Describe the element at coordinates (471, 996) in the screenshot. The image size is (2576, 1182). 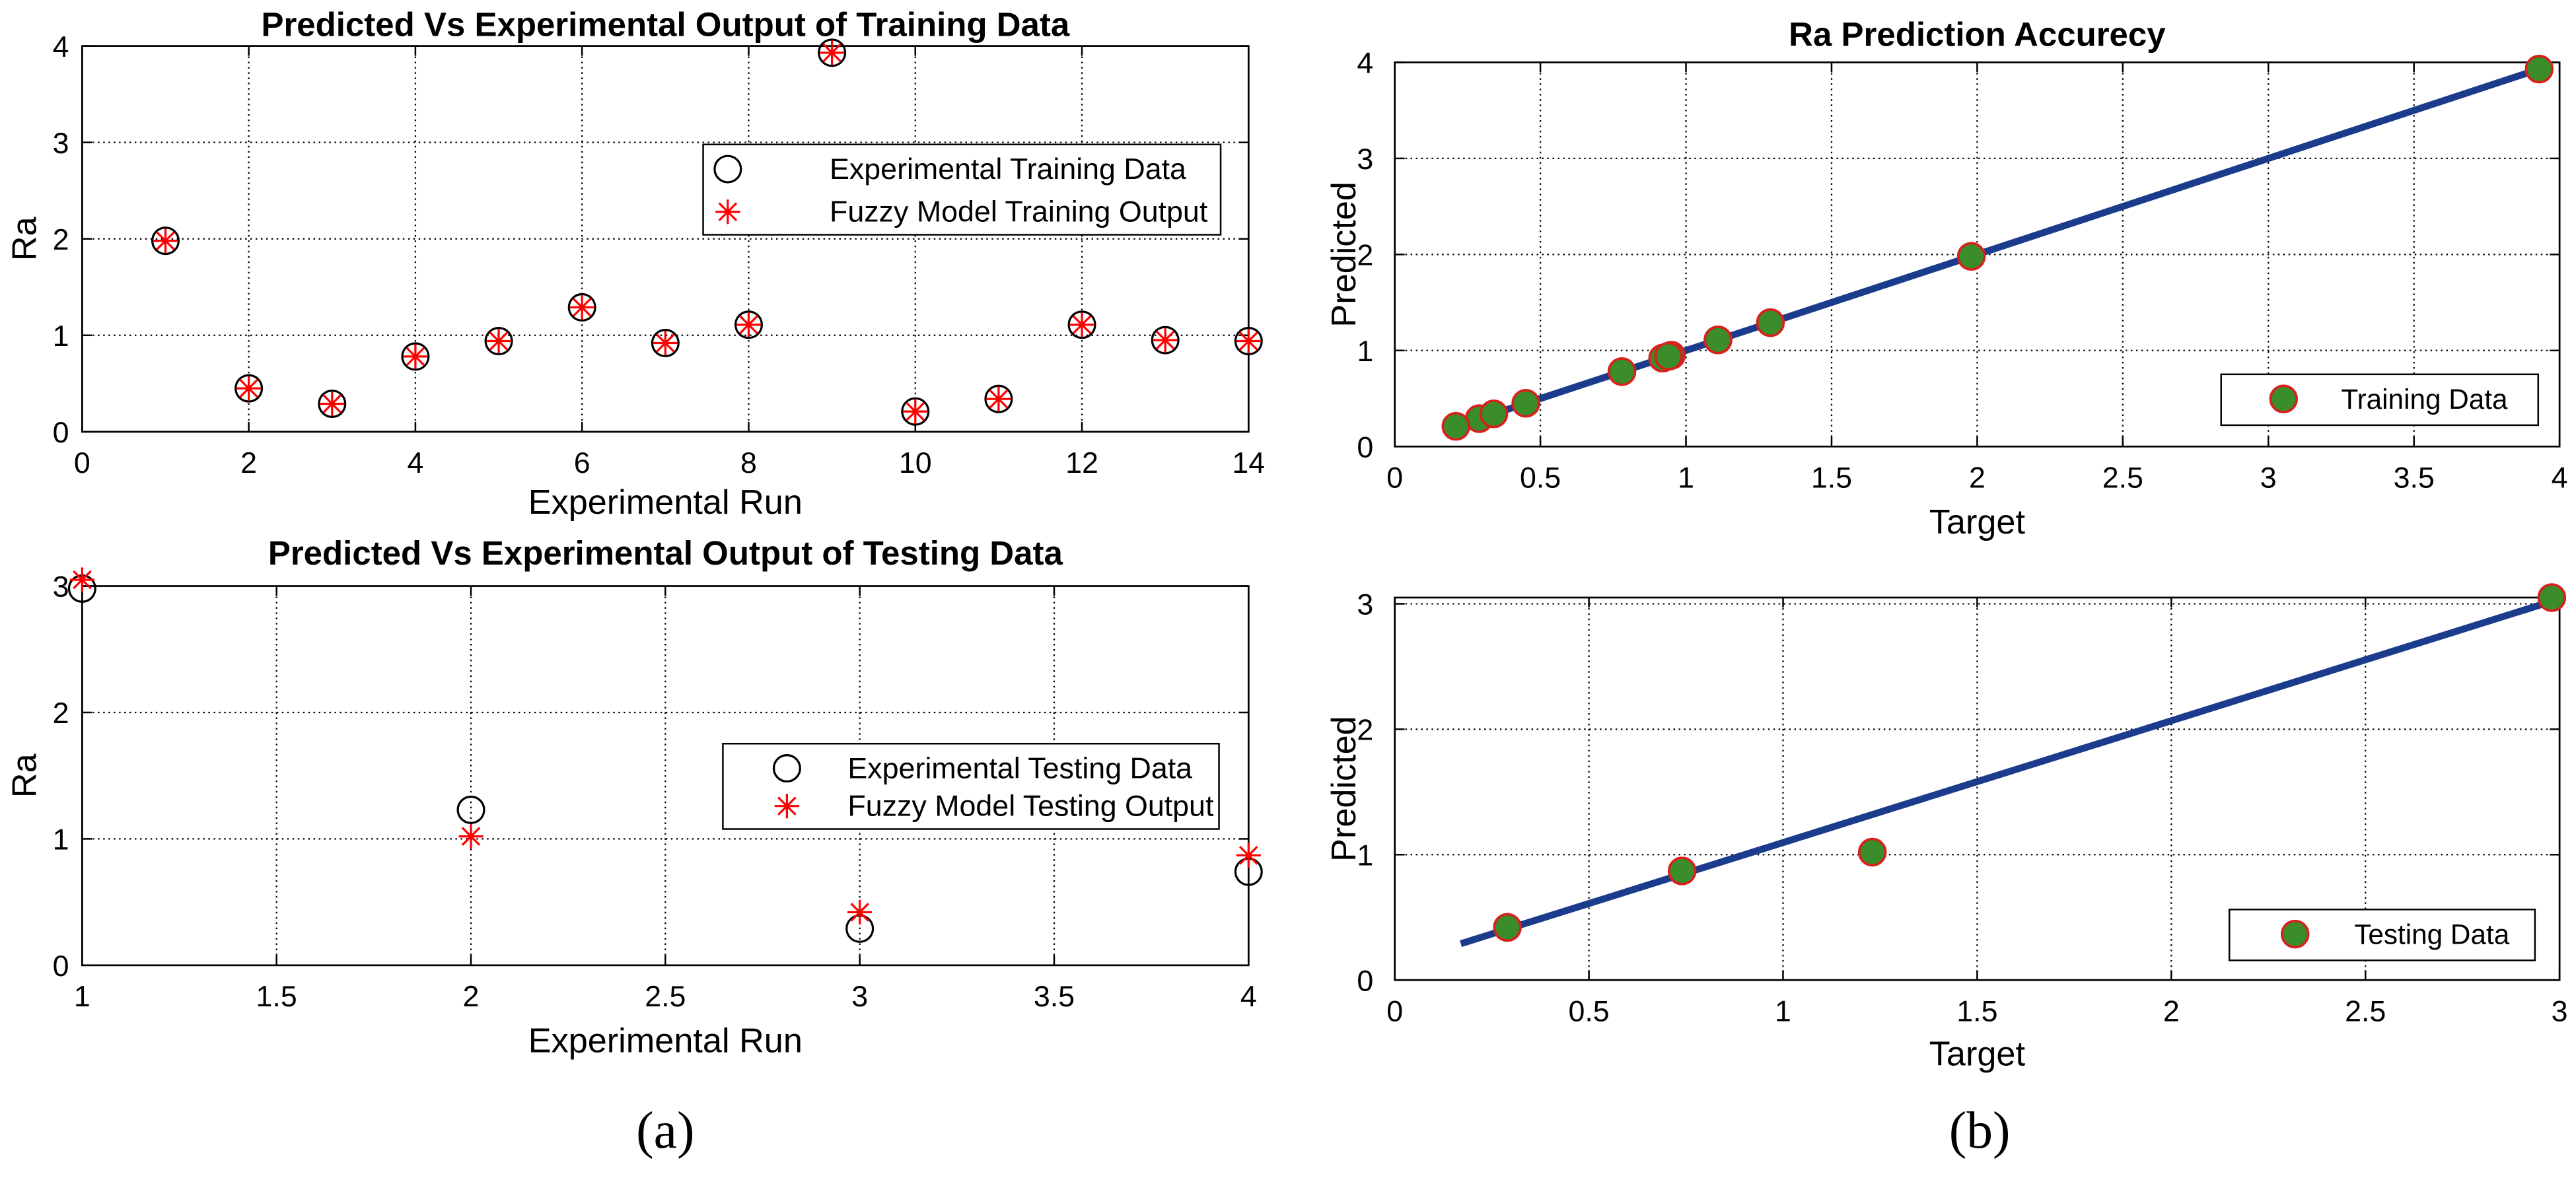
I see `testing-run-x-tick-label: 2` at that location.